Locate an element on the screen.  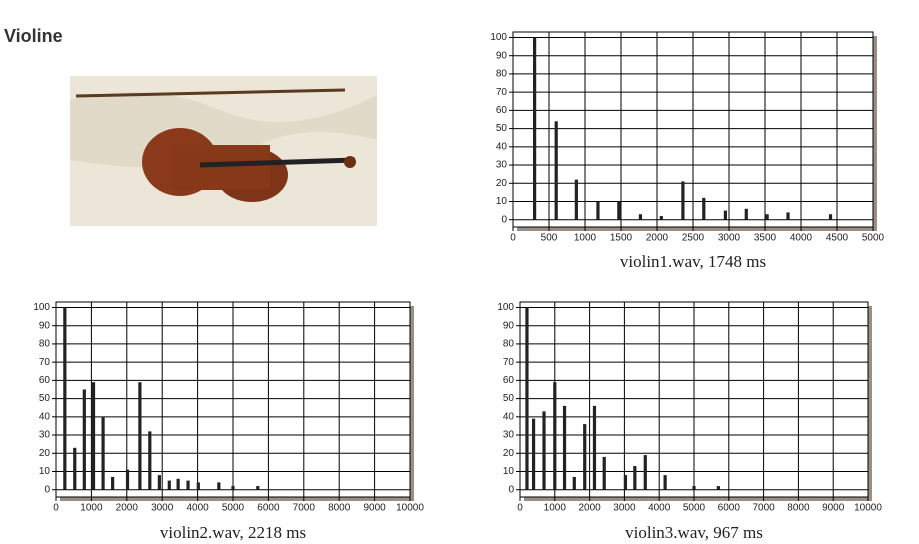
chart-caption: violin1.wav, 1748 ms is located at coordinates (693, 261).